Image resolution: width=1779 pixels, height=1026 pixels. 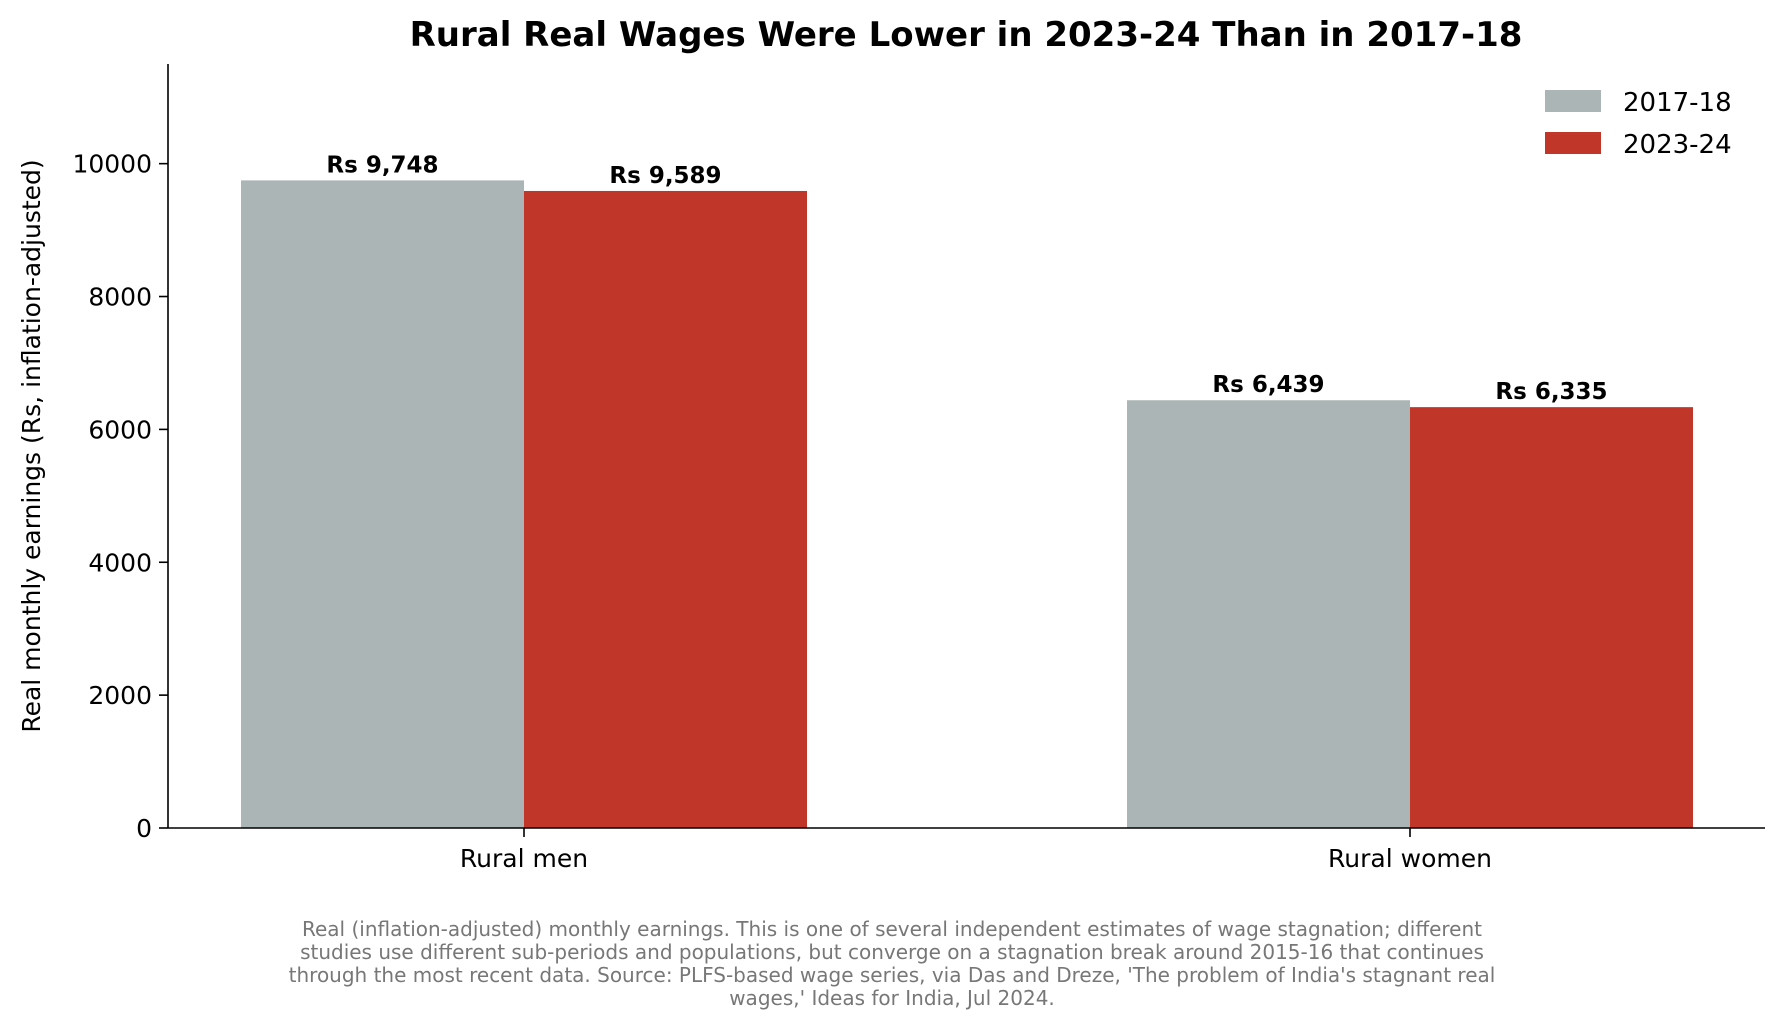 What do you see at coordinates (1268, 385) in the screenshot?
I see `data-label: Rs 6,439` at bounding box center [1268, 385].